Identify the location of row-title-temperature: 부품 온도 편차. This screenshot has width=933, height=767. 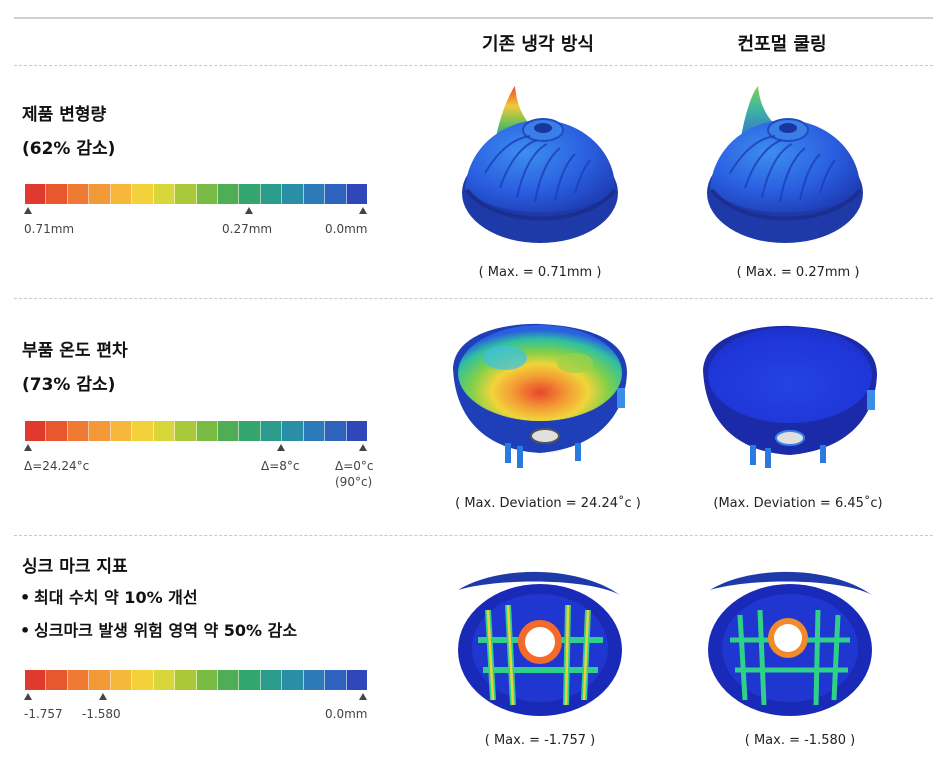
(75, 351).